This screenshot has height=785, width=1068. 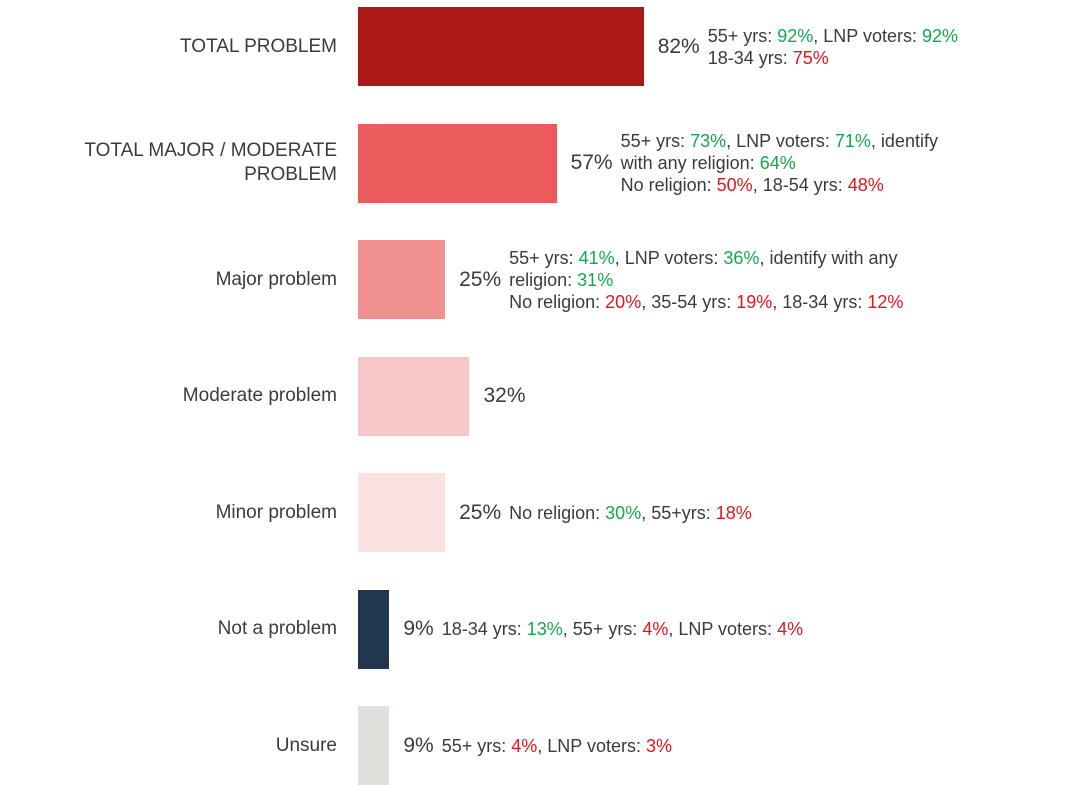 What do you see at coordinates (885, 301) in the screenshot?
I see `lower-stat: 12%` at bounding box center [885, 301].